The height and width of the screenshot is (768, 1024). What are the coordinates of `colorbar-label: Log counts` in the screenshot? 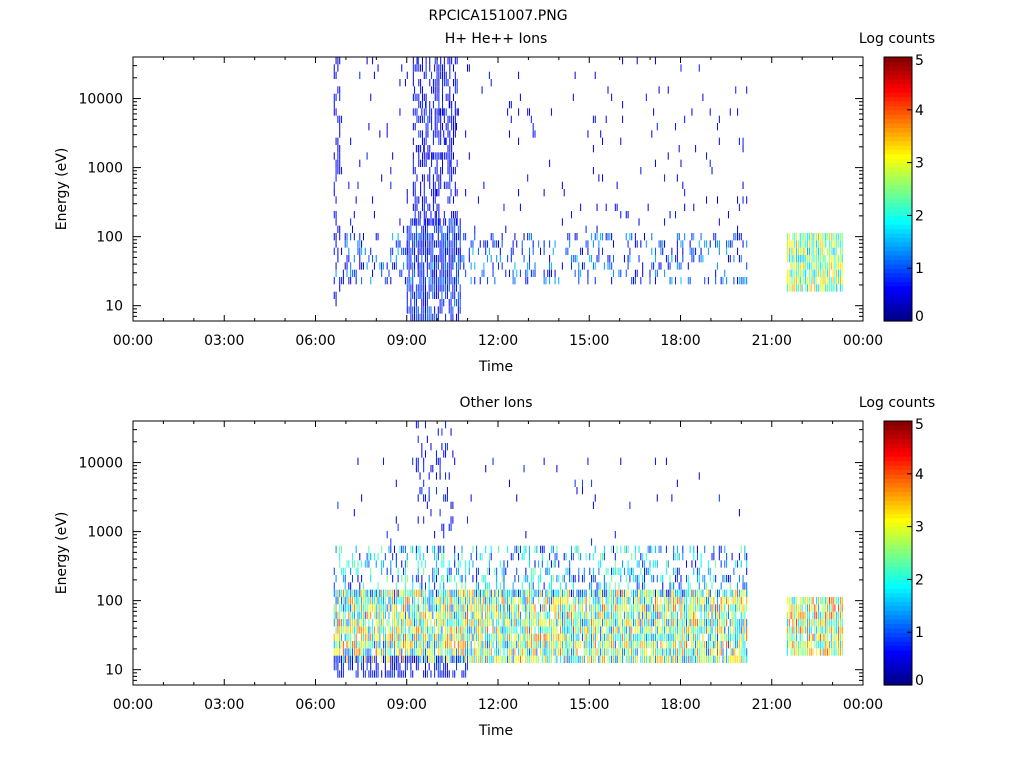 It's located at (897, 403).